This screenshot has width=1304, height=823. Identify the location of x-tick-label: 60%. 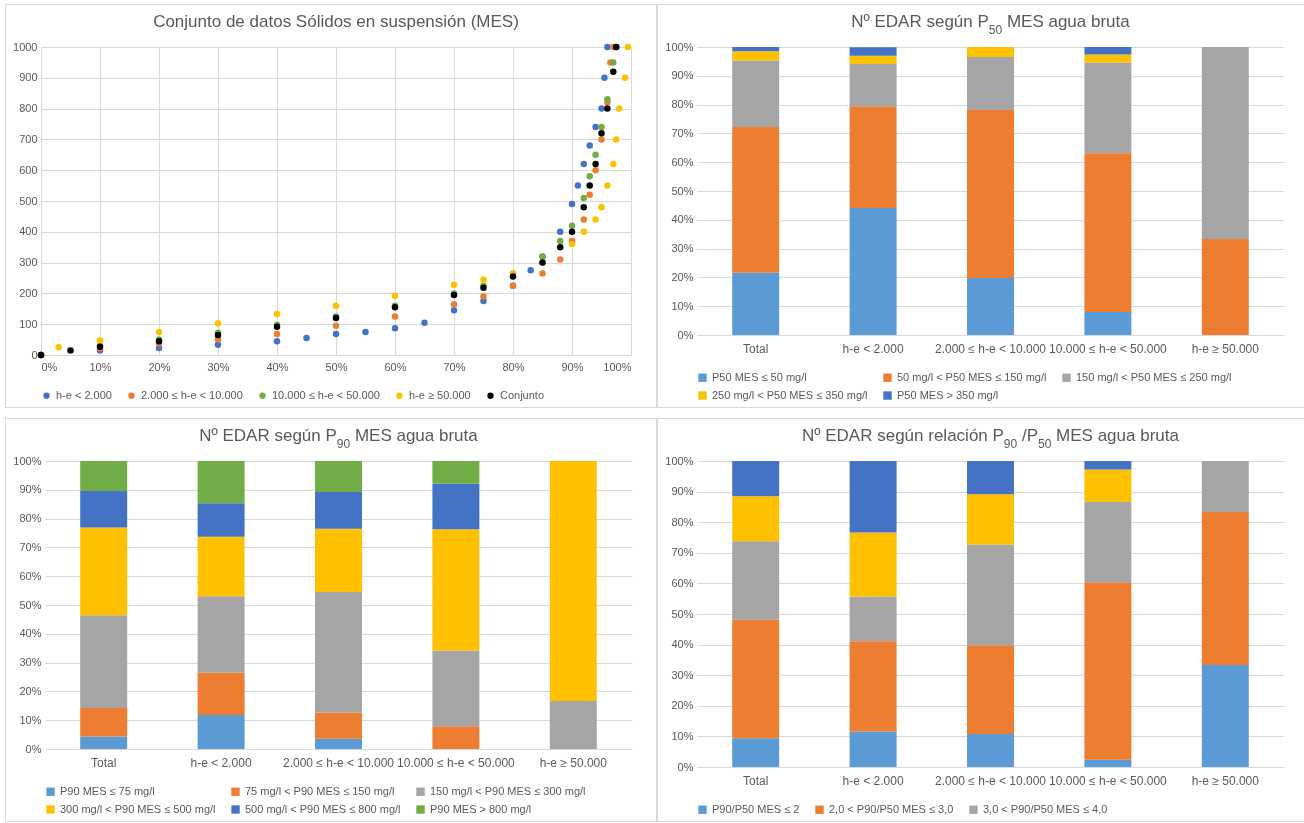
(395, 366).